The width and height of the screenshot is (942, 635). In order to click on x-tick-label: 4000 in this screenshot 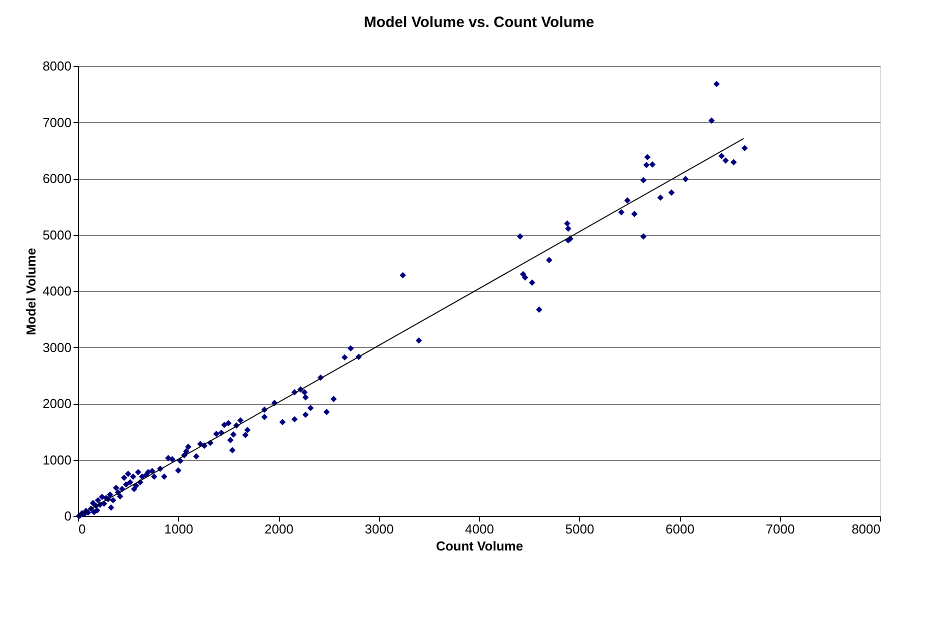, I will do `click(479, 529)`.